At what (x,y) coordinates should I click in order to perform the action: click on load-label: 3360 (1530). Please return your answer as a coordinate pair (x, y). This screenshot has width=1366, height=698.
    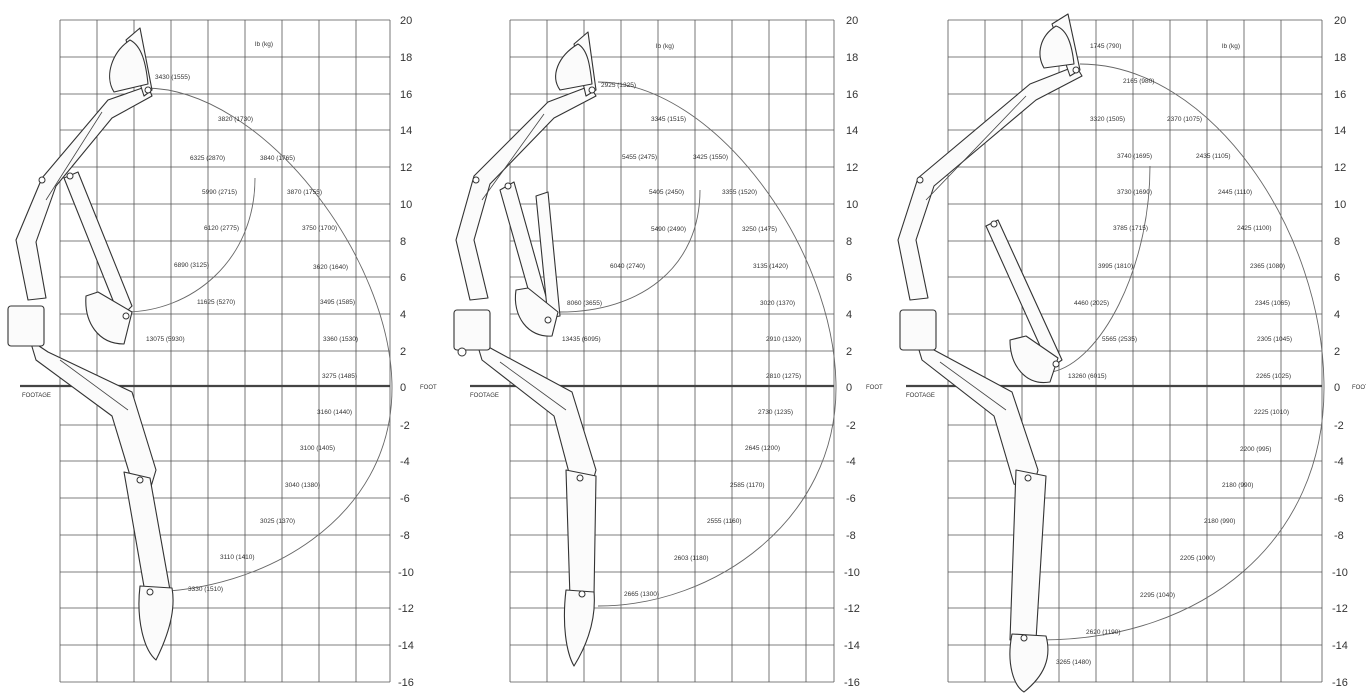
    Looking at the image, I should click on (340, 339).